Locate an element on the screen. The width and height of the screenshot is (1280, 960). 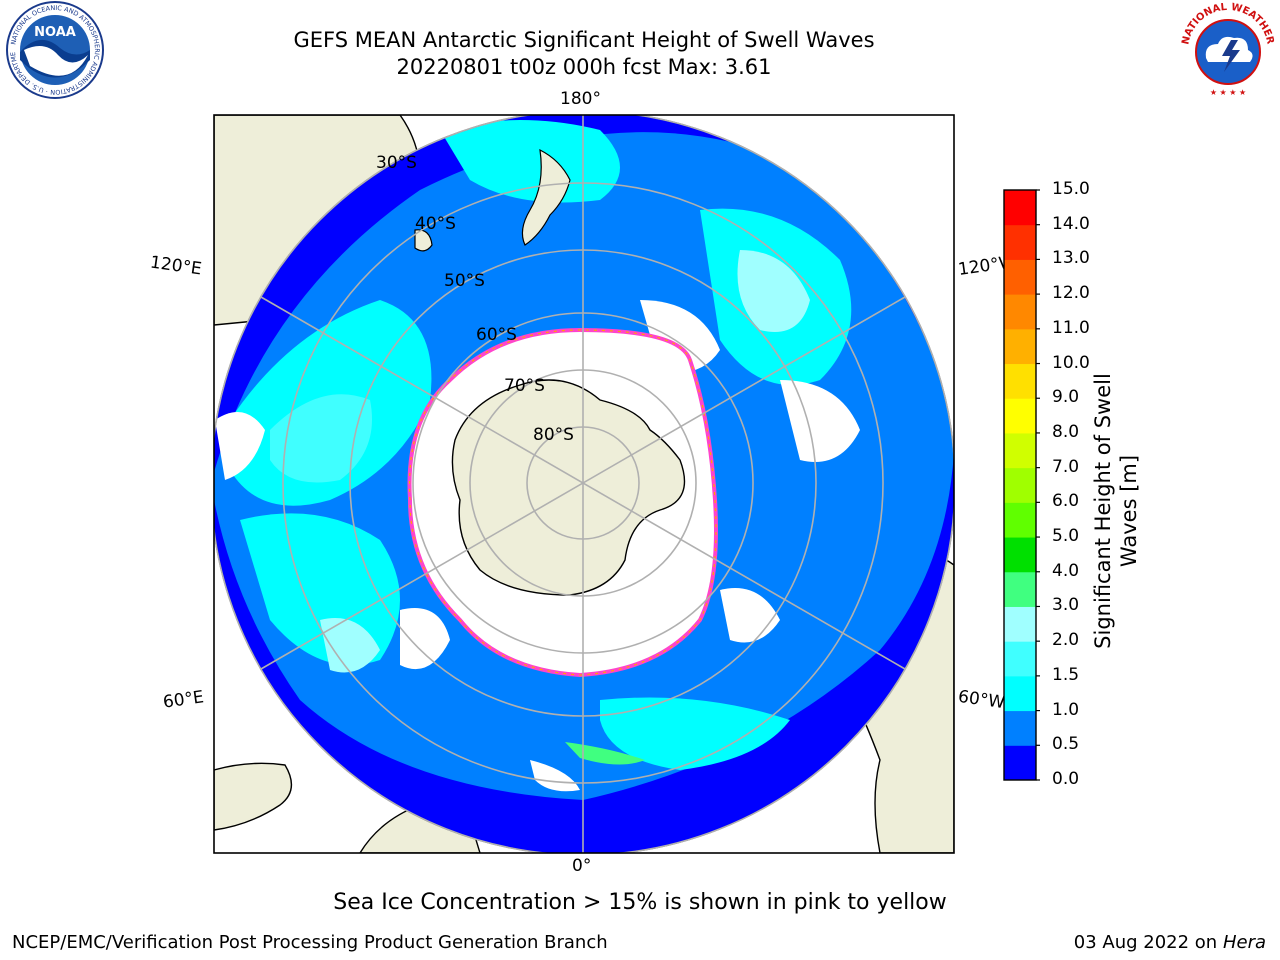
colorbar is located at coordinates (1021, 485).